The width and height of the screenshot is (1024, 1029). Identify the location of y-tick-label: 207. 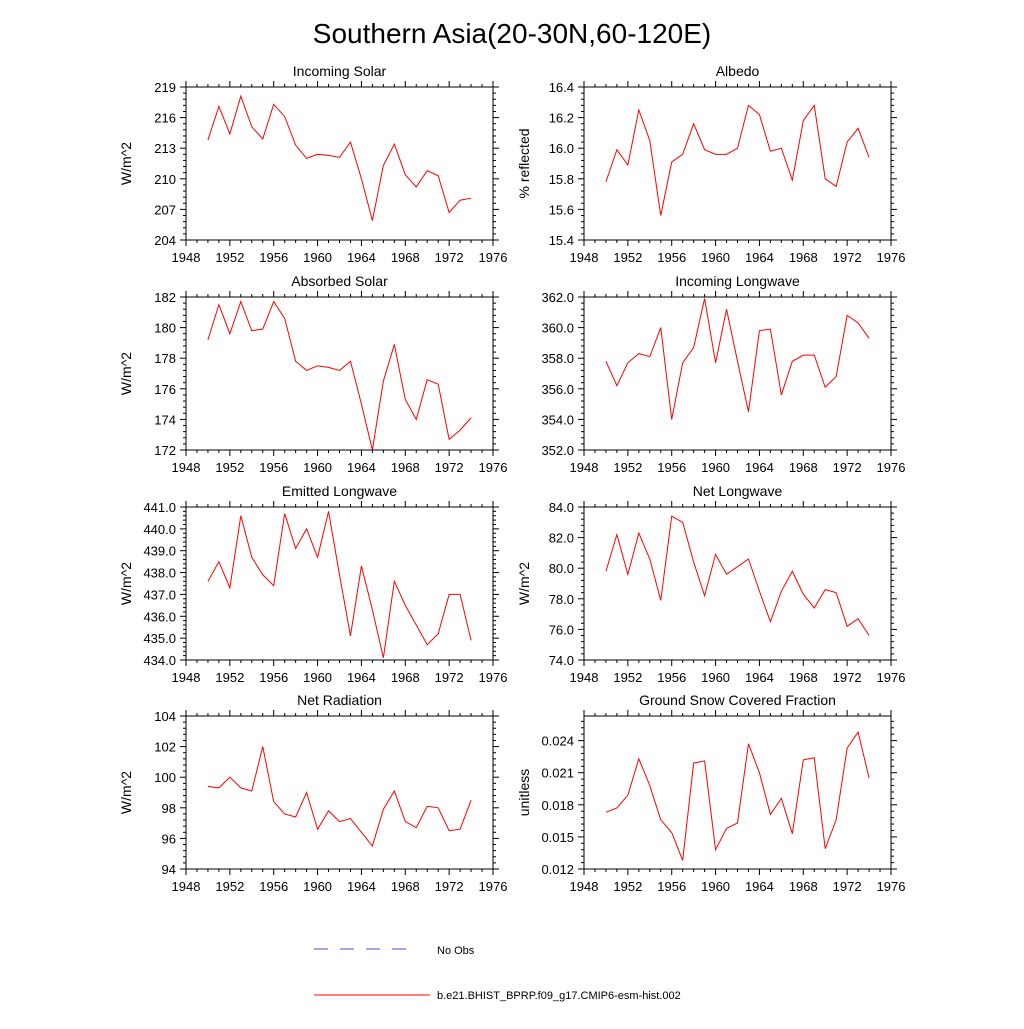
(165, 209).